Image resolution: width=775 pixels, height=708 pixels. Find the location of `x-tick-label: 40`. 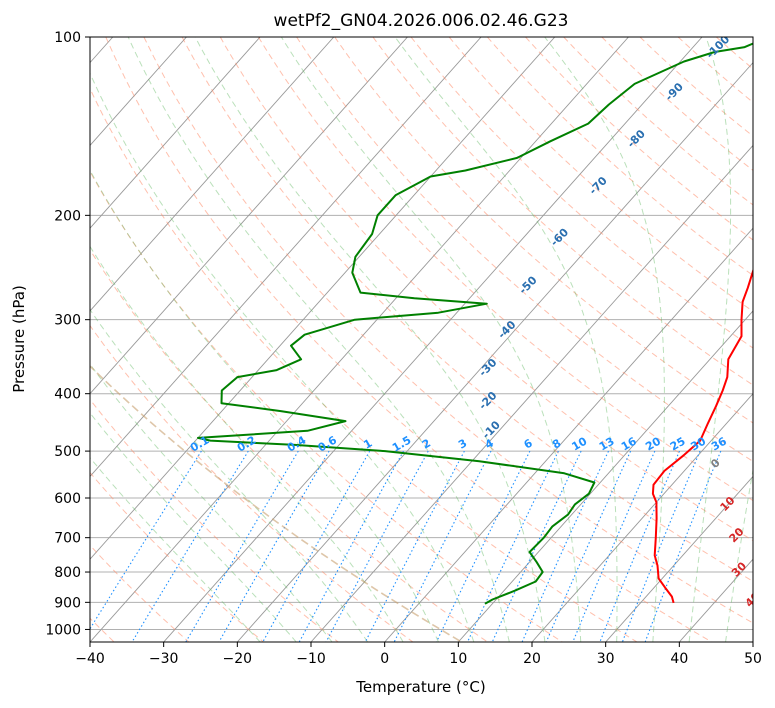

x-tick-label: 40 is located at coordinates (679, 659).